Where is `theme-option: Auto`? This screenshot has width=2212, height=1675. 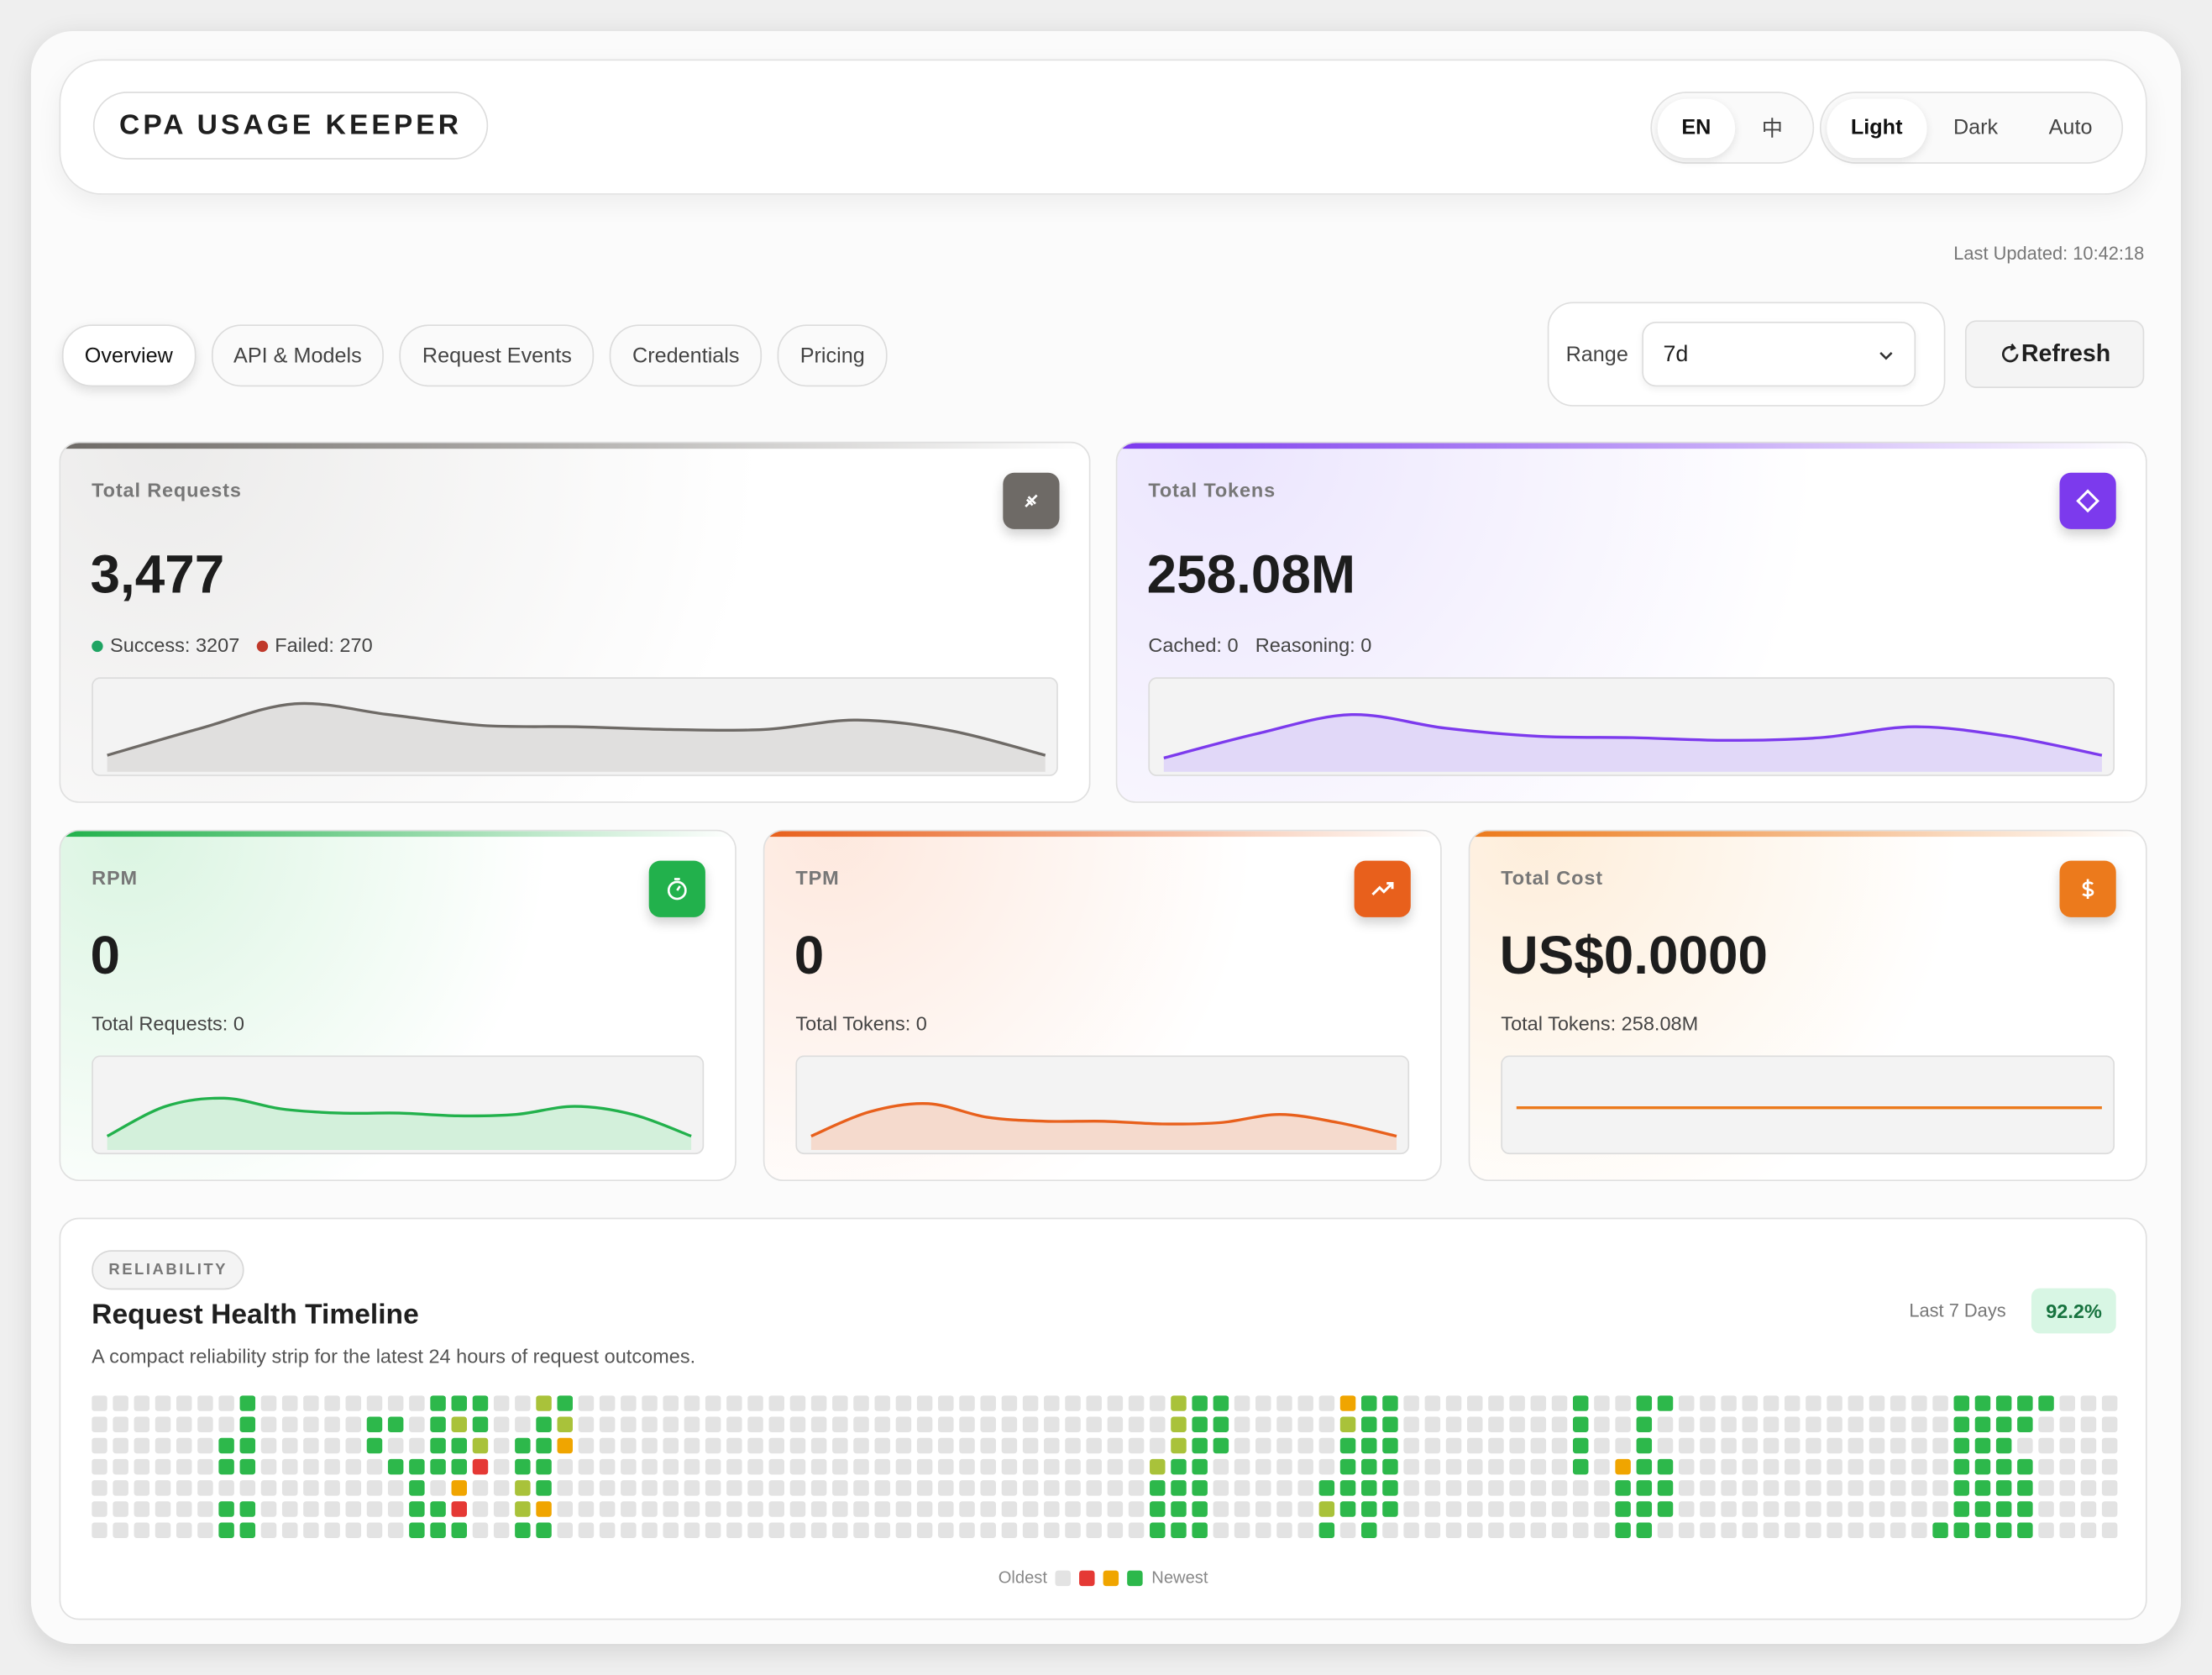
theme-option: Auto is located at coordinates (2070, 127).